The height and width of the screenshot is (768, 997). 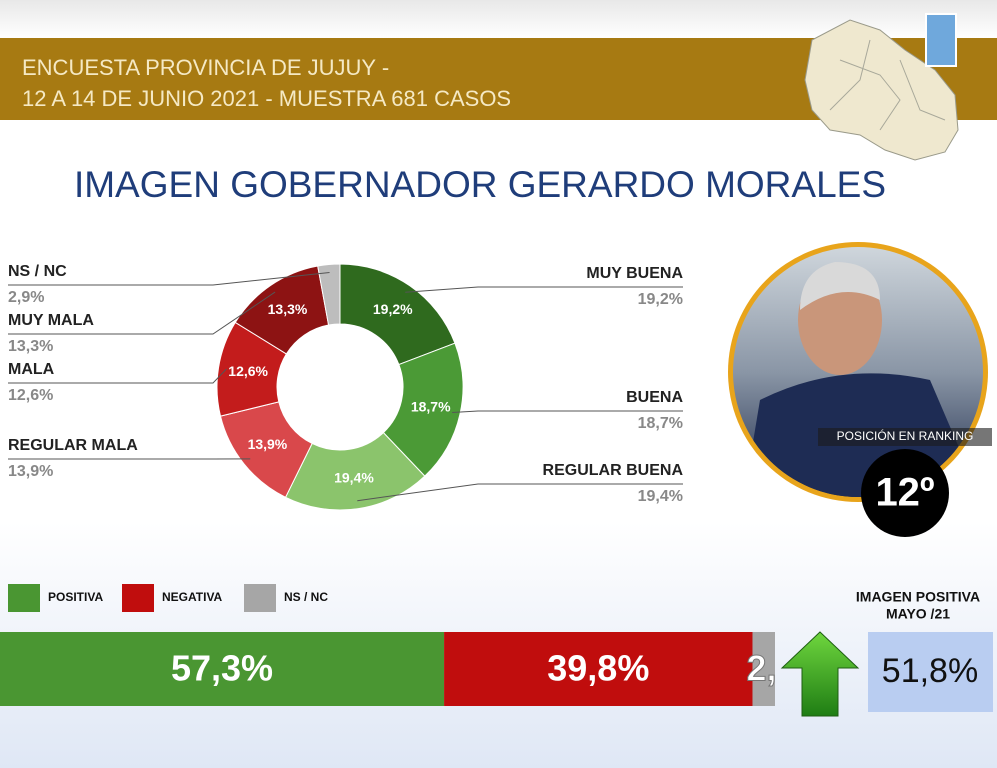 I want to click on ranking-label-bg, so click(x=905, y=437).